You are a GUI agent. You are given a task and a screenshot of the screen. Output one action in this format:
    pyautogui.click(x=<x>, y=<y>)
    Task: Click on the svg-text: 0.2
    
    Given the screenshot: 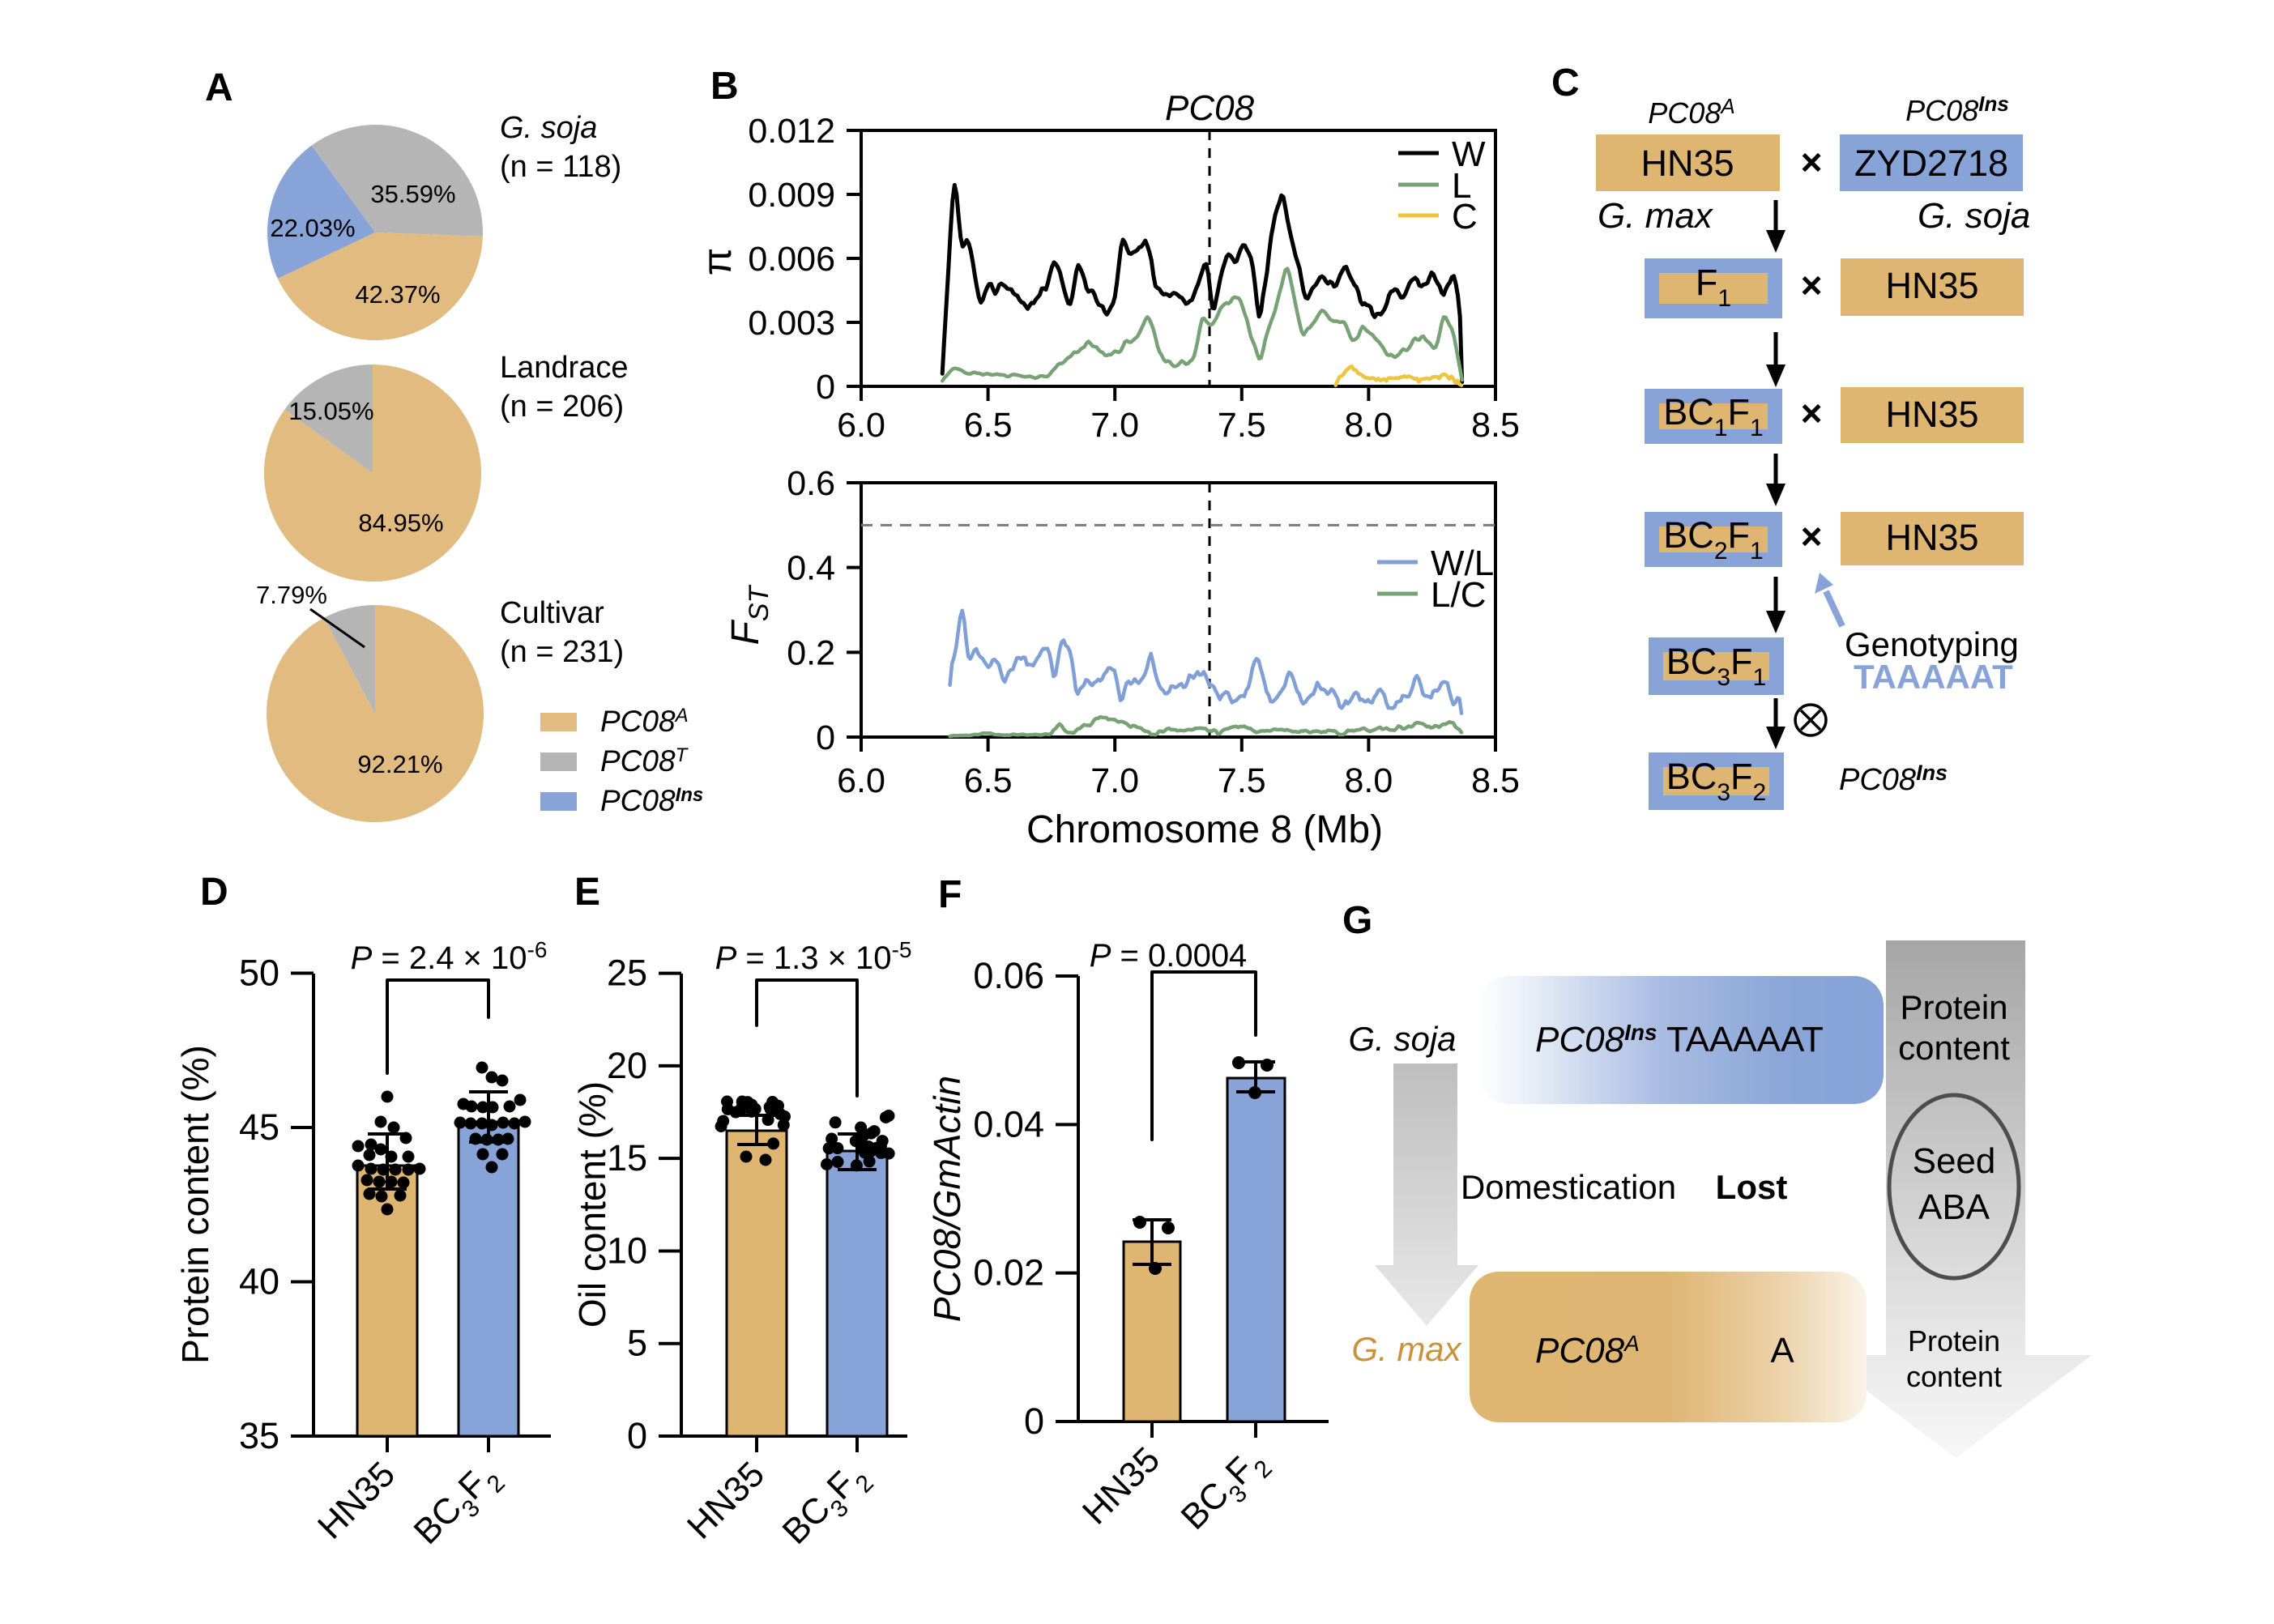 What is the action you would take?
    pyautogui.click(x=811, y=652)
    